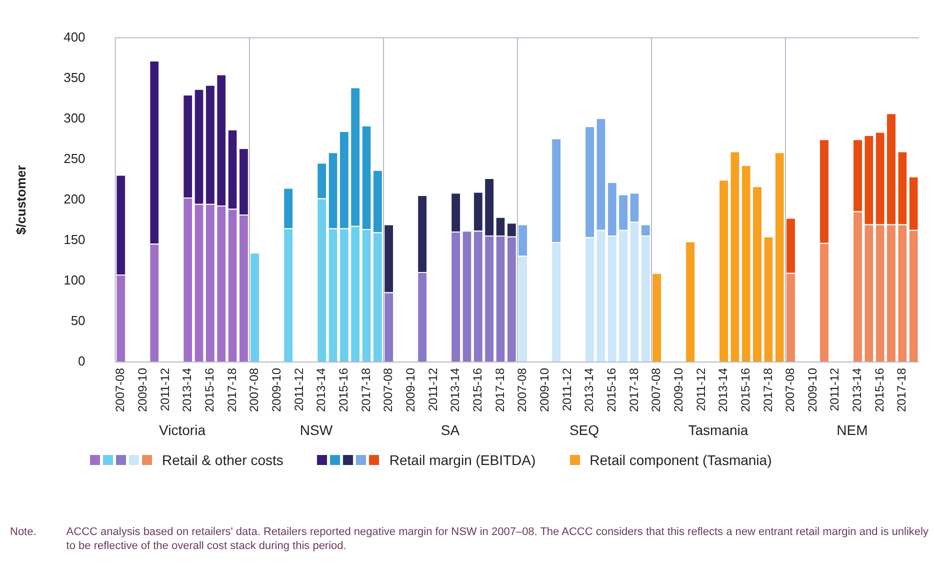  What do you see at coordinates (75, 36) in the screenshot?
I see `y-tick-label: 400` at bounding box center [75, 36].